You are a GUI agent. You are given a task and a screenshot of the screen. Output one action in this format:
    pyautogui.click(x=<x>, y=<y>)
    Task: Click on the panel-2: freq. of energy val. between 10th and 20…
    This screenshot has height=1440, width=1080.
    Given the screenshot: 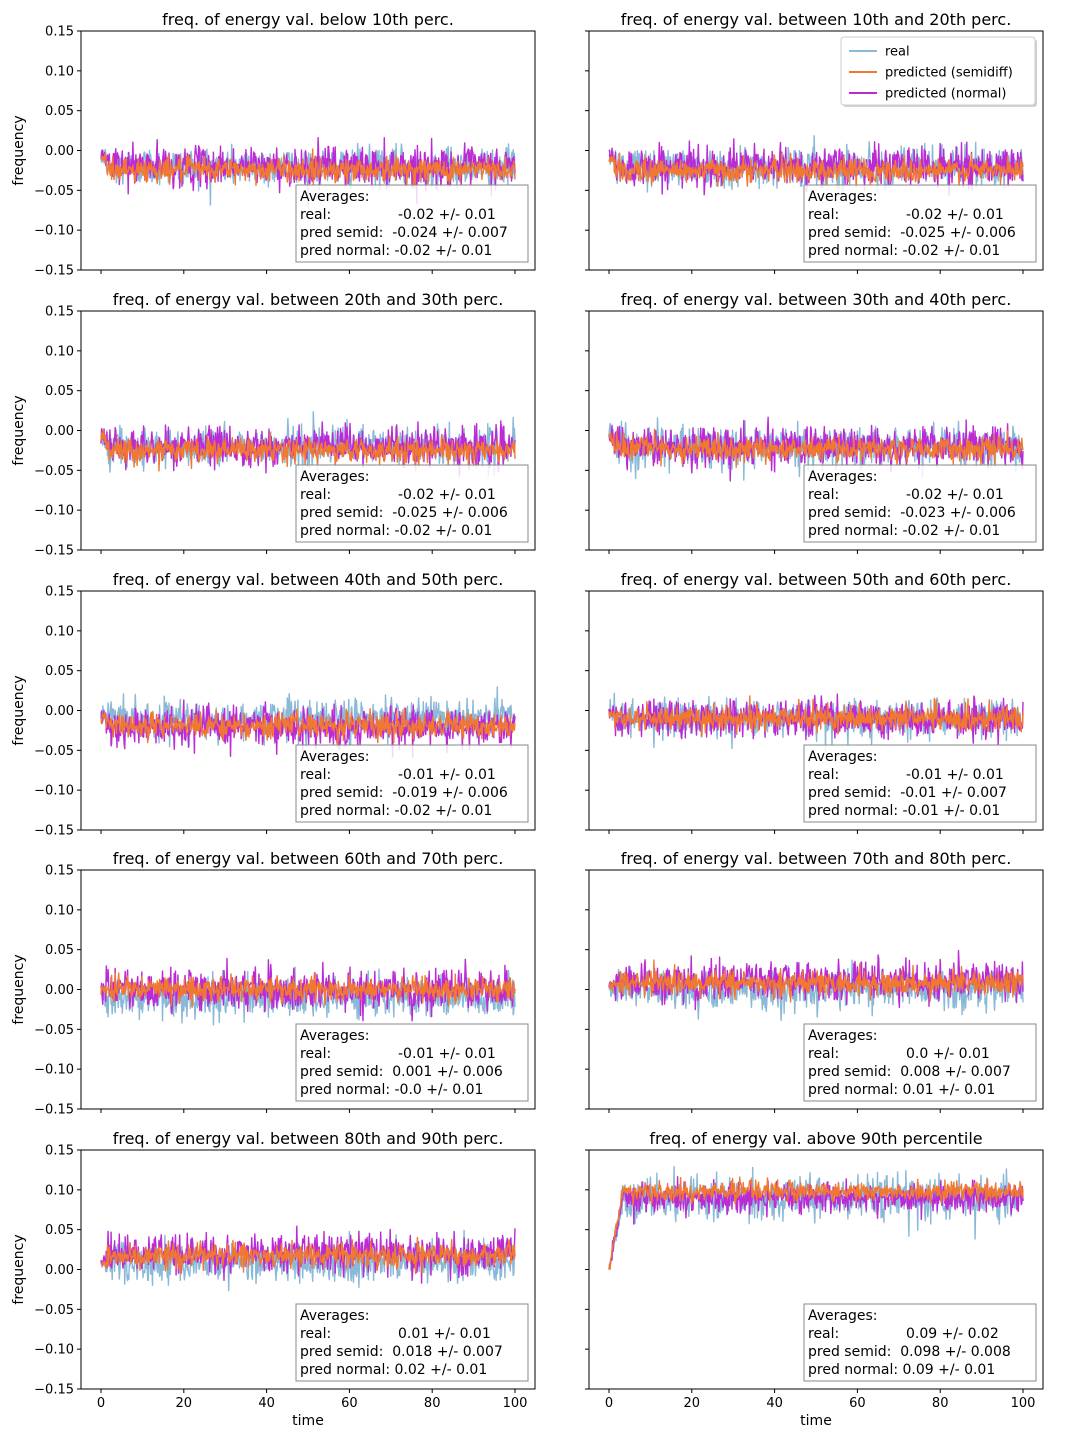 What is the action you would take?
    pyautogui.click(x=814, y=142)
    